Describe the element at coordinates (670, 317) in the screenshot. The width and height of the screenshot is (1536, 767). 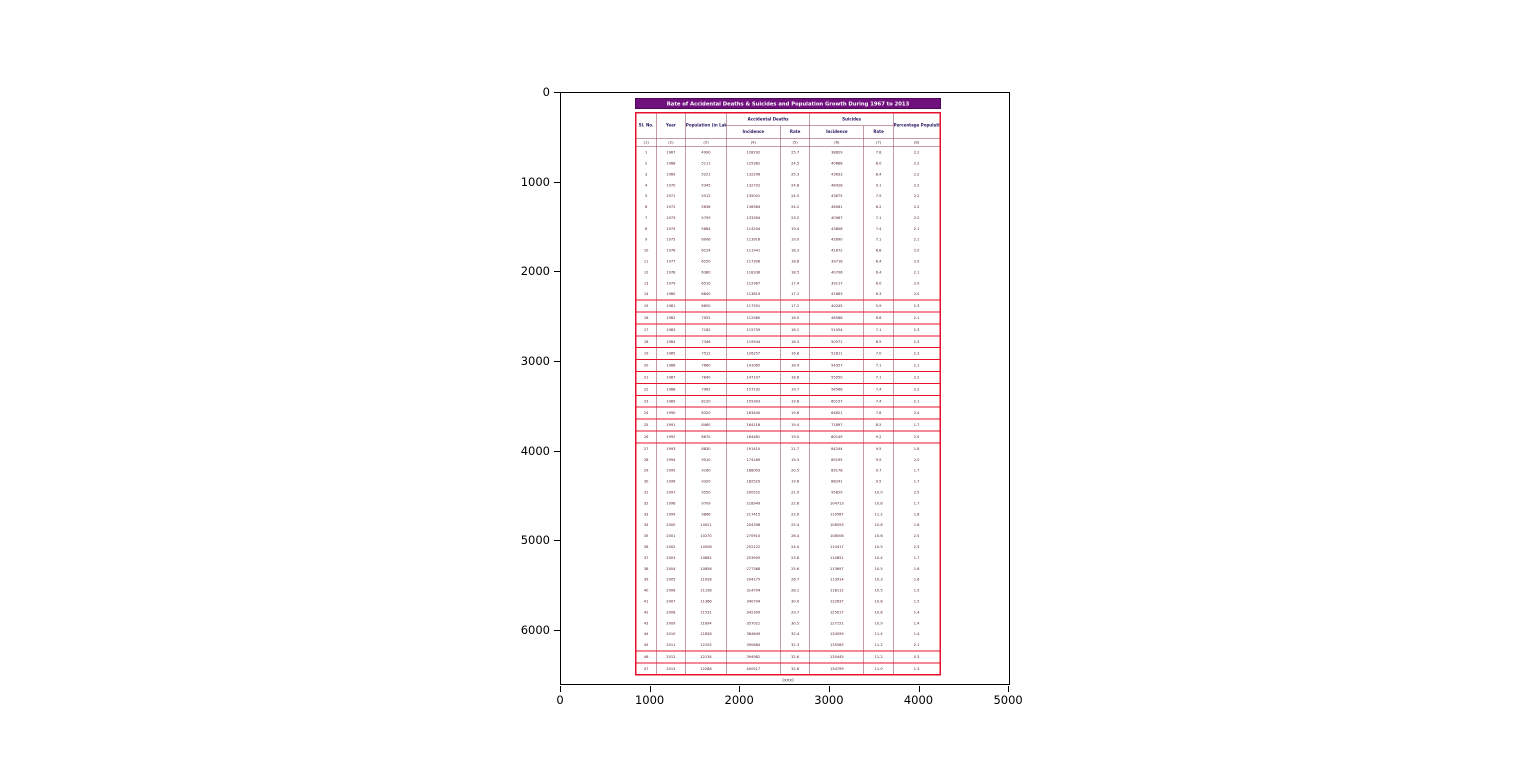
I see `table-cell: 1982` at that location.